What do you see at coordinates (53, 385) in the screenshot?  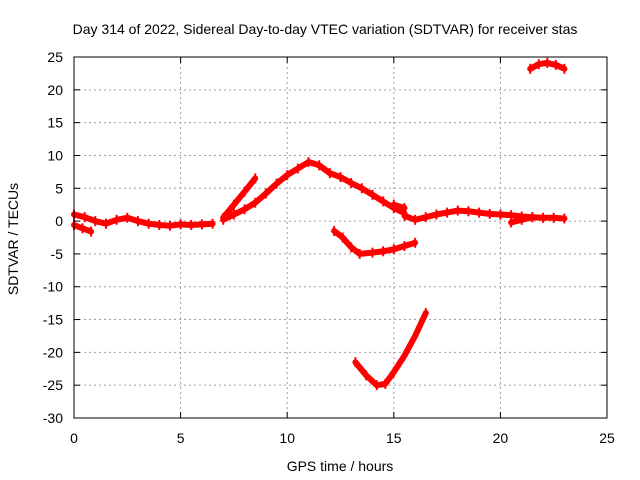 I see `y-tick-label: -25` at bounding box center [53, 385].